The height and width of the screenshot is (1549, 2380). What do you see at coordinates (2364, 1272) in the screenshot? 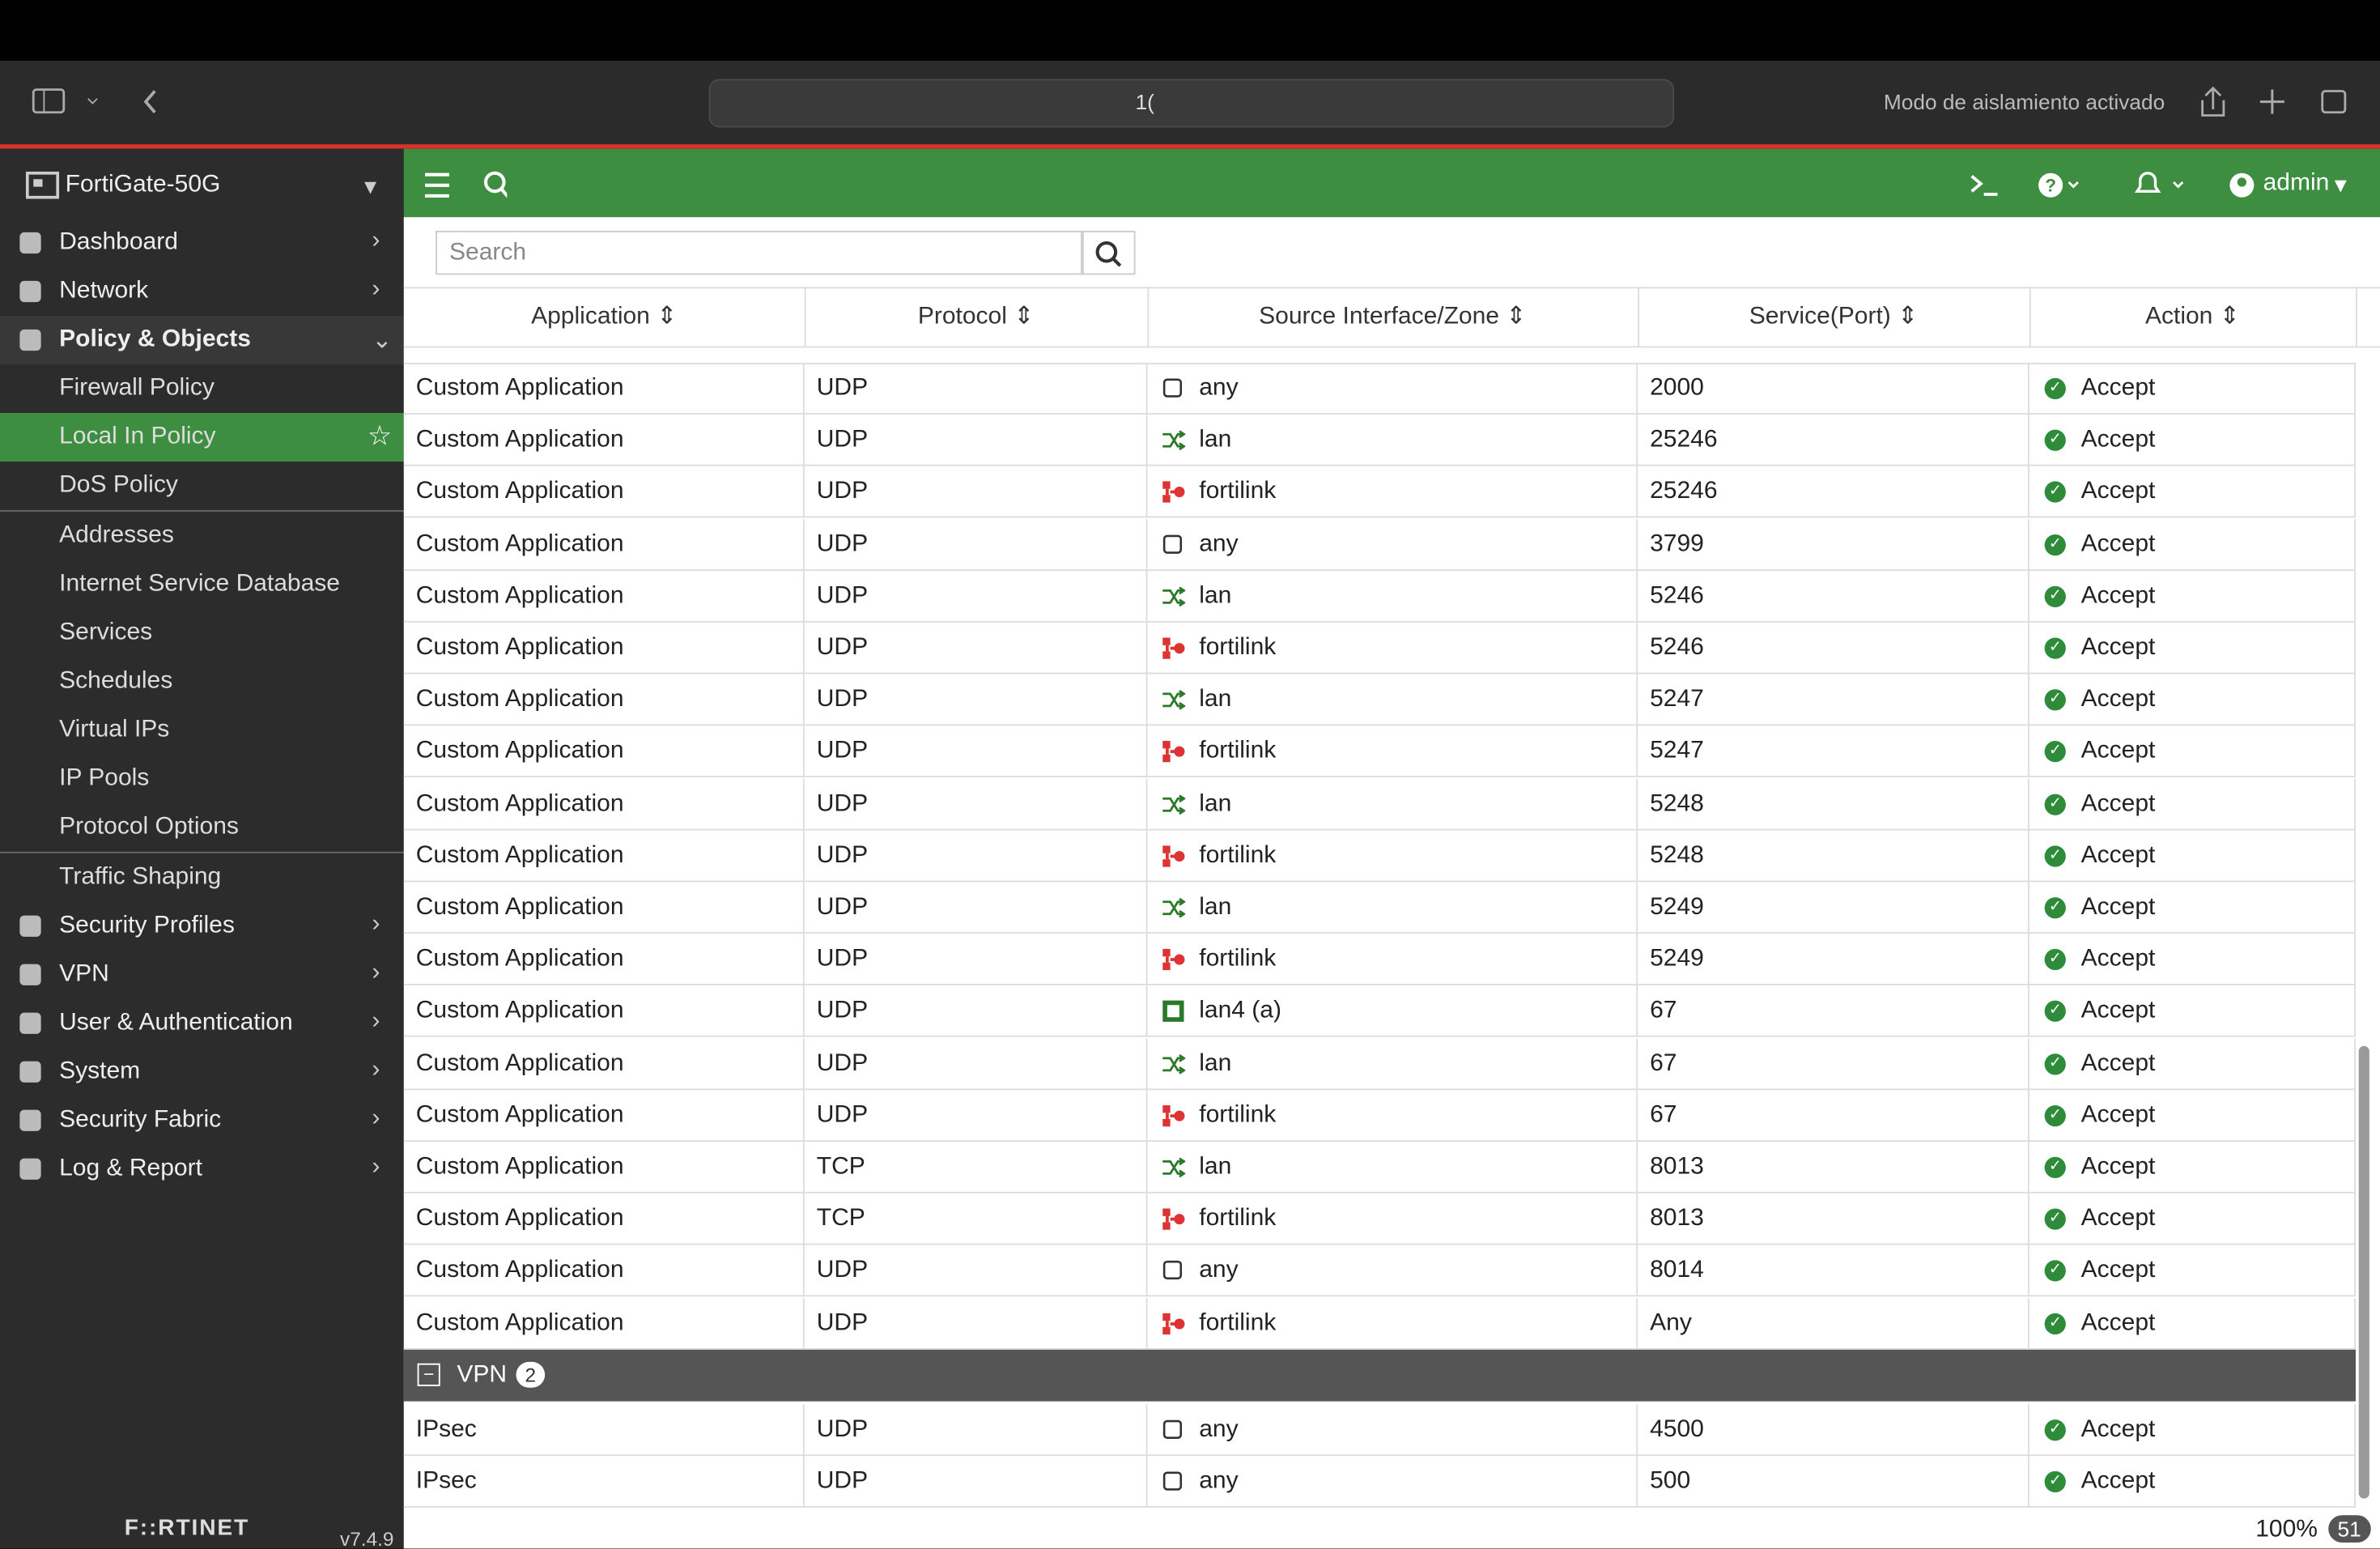
I see `scrollbar` at bounding box center [2364, 1272].